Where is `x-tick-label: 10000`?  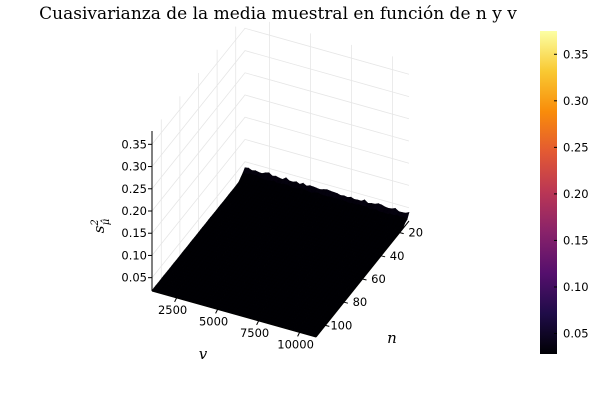 x-tick-label: 10000 is located at coordinates (295, 344).